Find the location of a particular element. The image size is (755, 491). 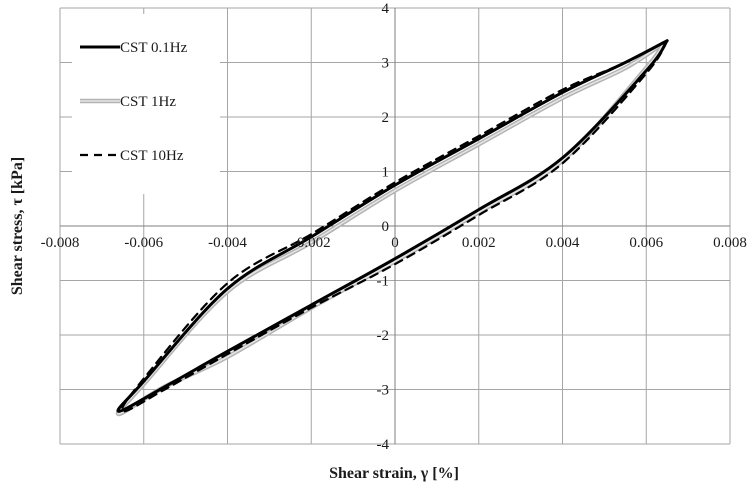

legend: CST 0.1Hz CST 1Hz CST 10Hz is located at coordinates (146, 104).